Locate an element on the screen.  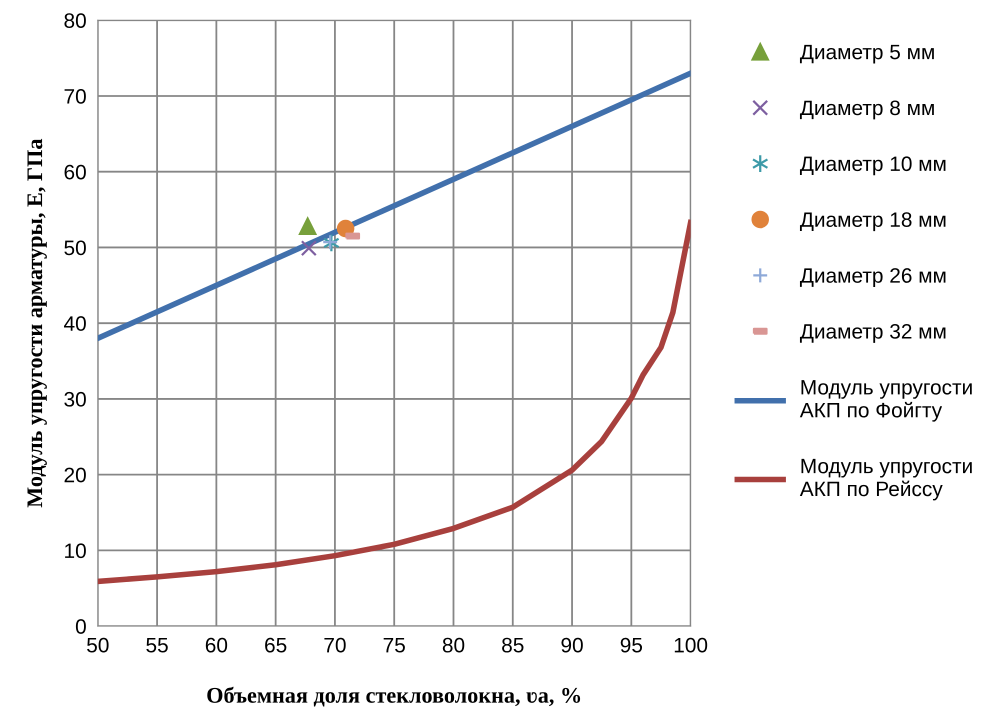
legend-label: Диаметр 5 мм is located at coordinates (867, 54).